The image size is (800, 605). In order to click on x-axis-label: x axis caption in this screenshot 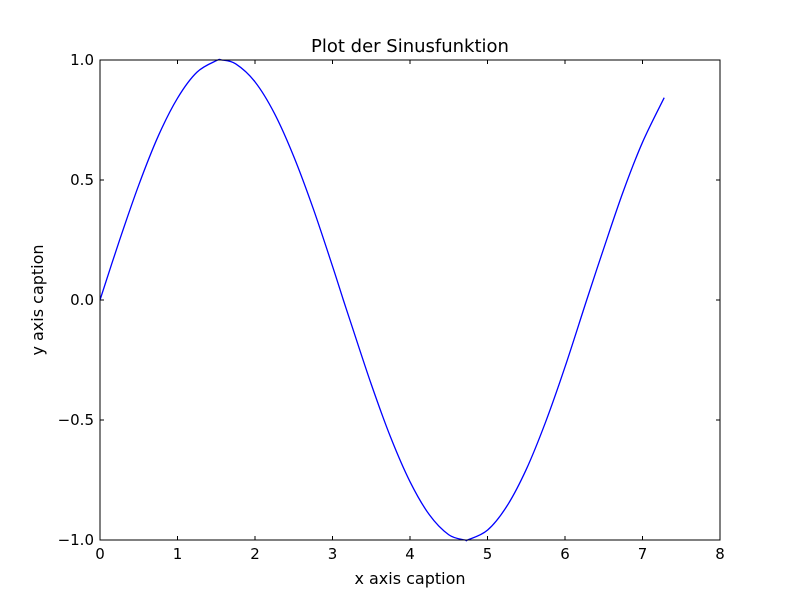, I will do `click(409, 578)`.